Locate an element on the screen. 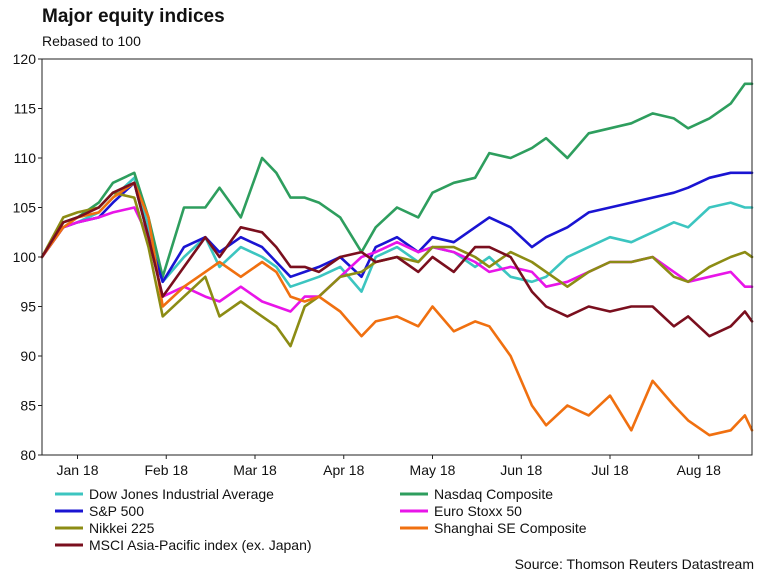  legend-label: S&P 500 is located at coordinates (116, 511).